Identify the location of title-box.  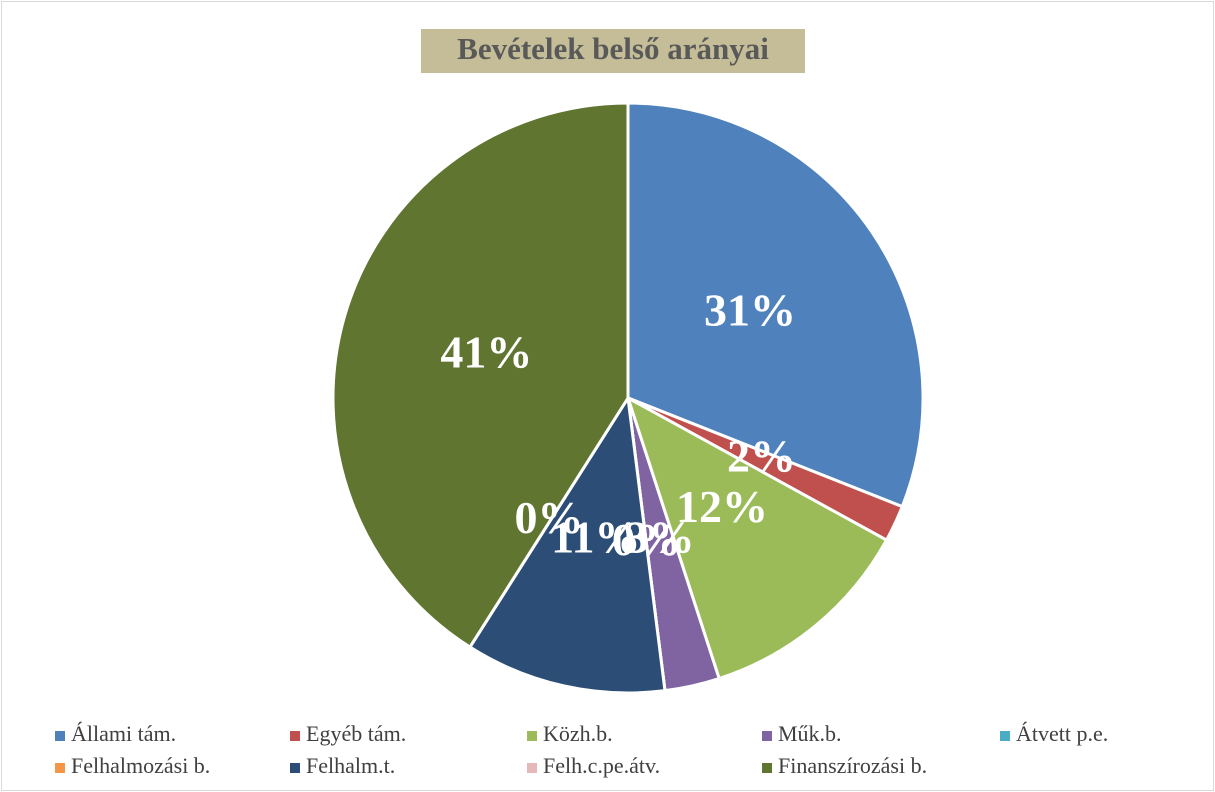
(613, 51).